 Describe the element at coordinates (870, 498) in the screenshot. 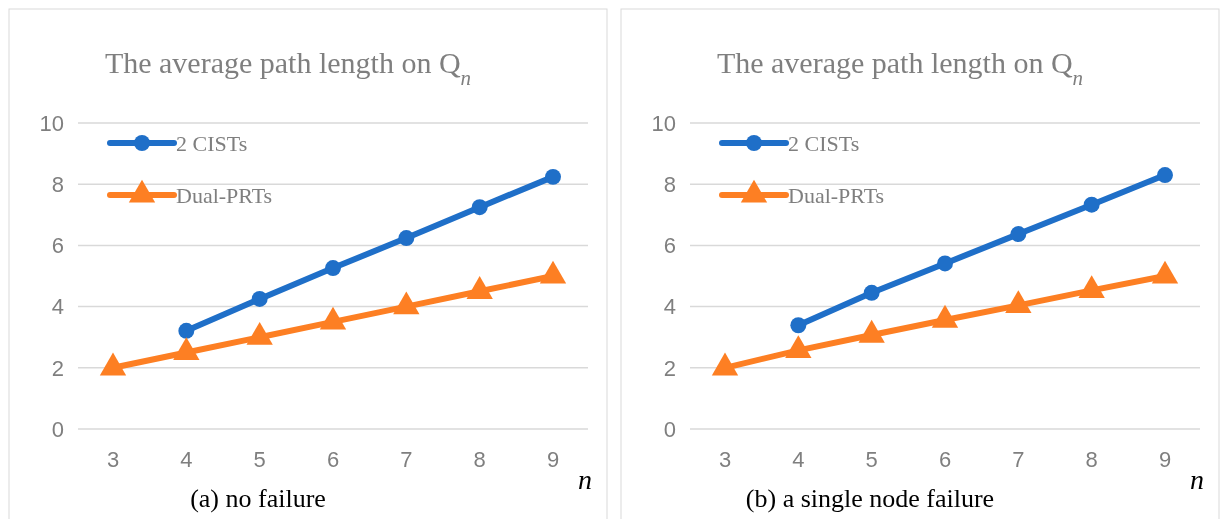

I see `text: (b) a single node failure` at that location.